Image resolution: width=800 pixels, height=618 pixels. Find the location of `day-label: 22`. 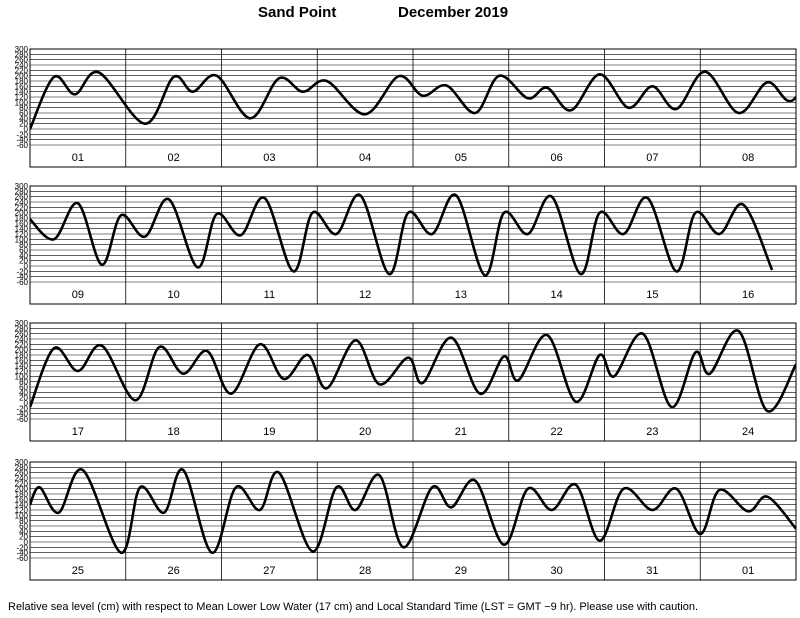

day-label: 22 is located at coordinates (557, 432).